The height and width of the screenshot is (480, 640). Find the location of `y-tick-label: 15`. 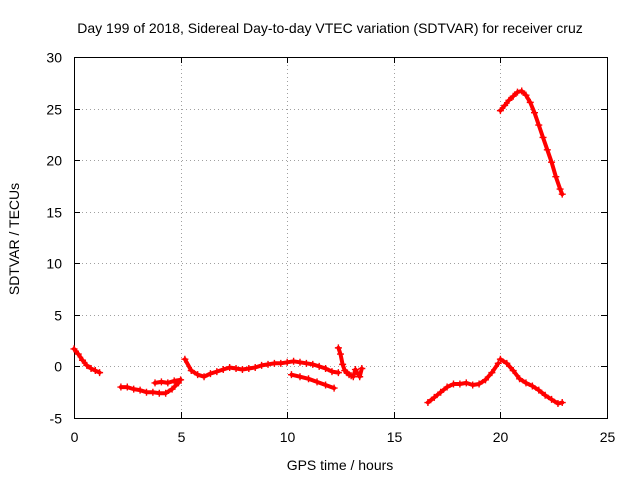

y-tick-label: 15 is located at coordinates (54, 213).